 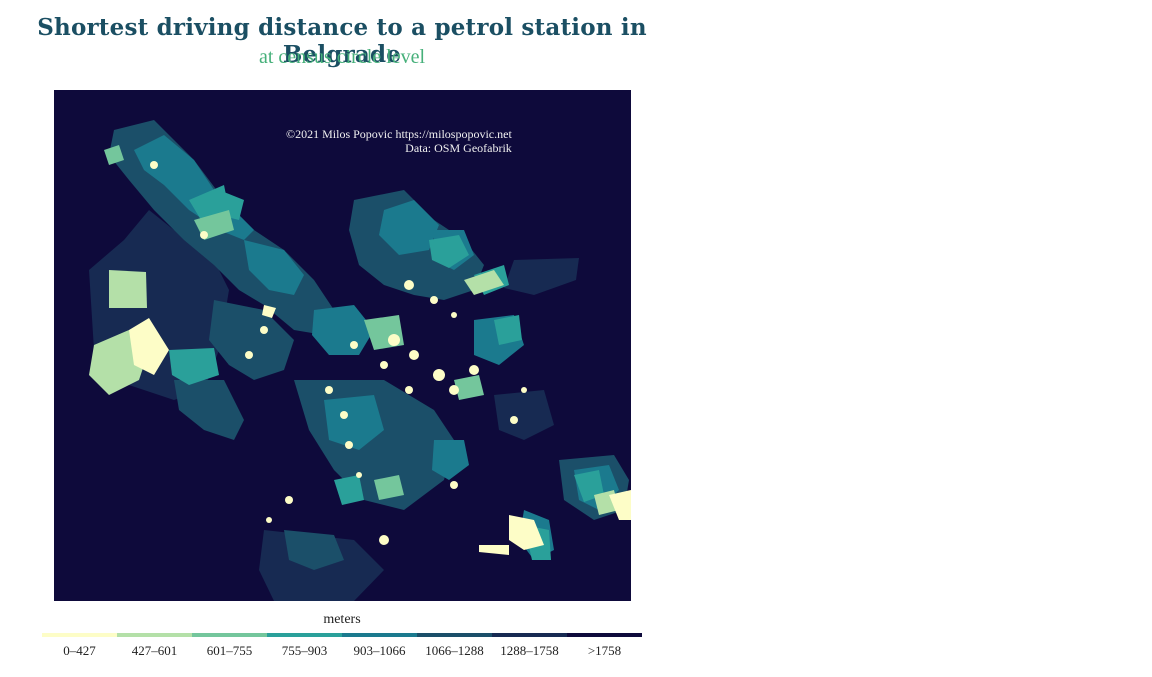 What do you see at coordinates (379, 650) in the screenshot?
I see `legend-label: 903–1066` at bounding box center [379, 650].